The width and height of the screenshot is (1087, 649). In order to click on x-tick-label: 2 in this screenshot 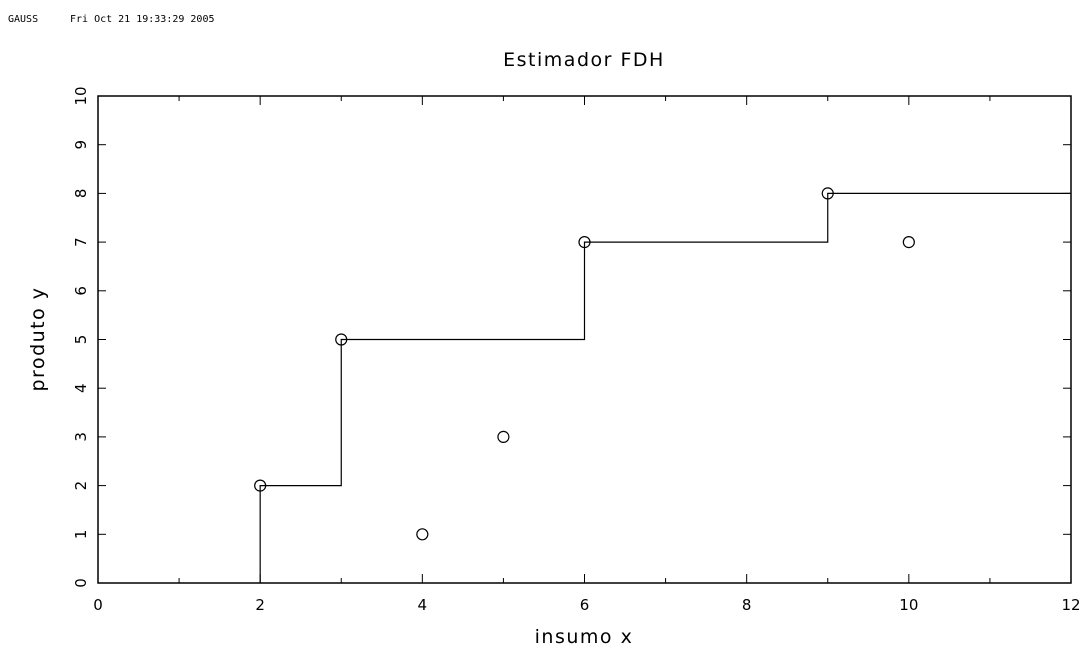, I will do `click(260, 605)`.